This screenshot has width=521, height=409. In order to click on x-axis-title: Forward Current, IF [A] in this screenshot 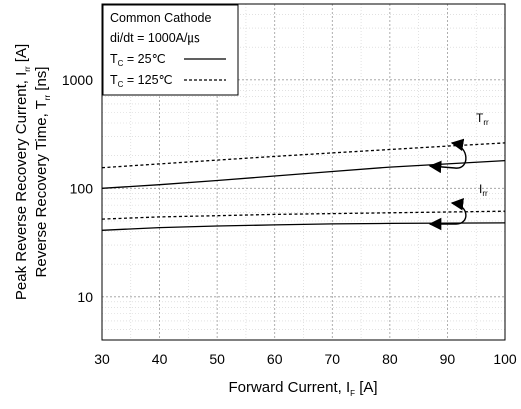, I will do `click(302, 388)`.